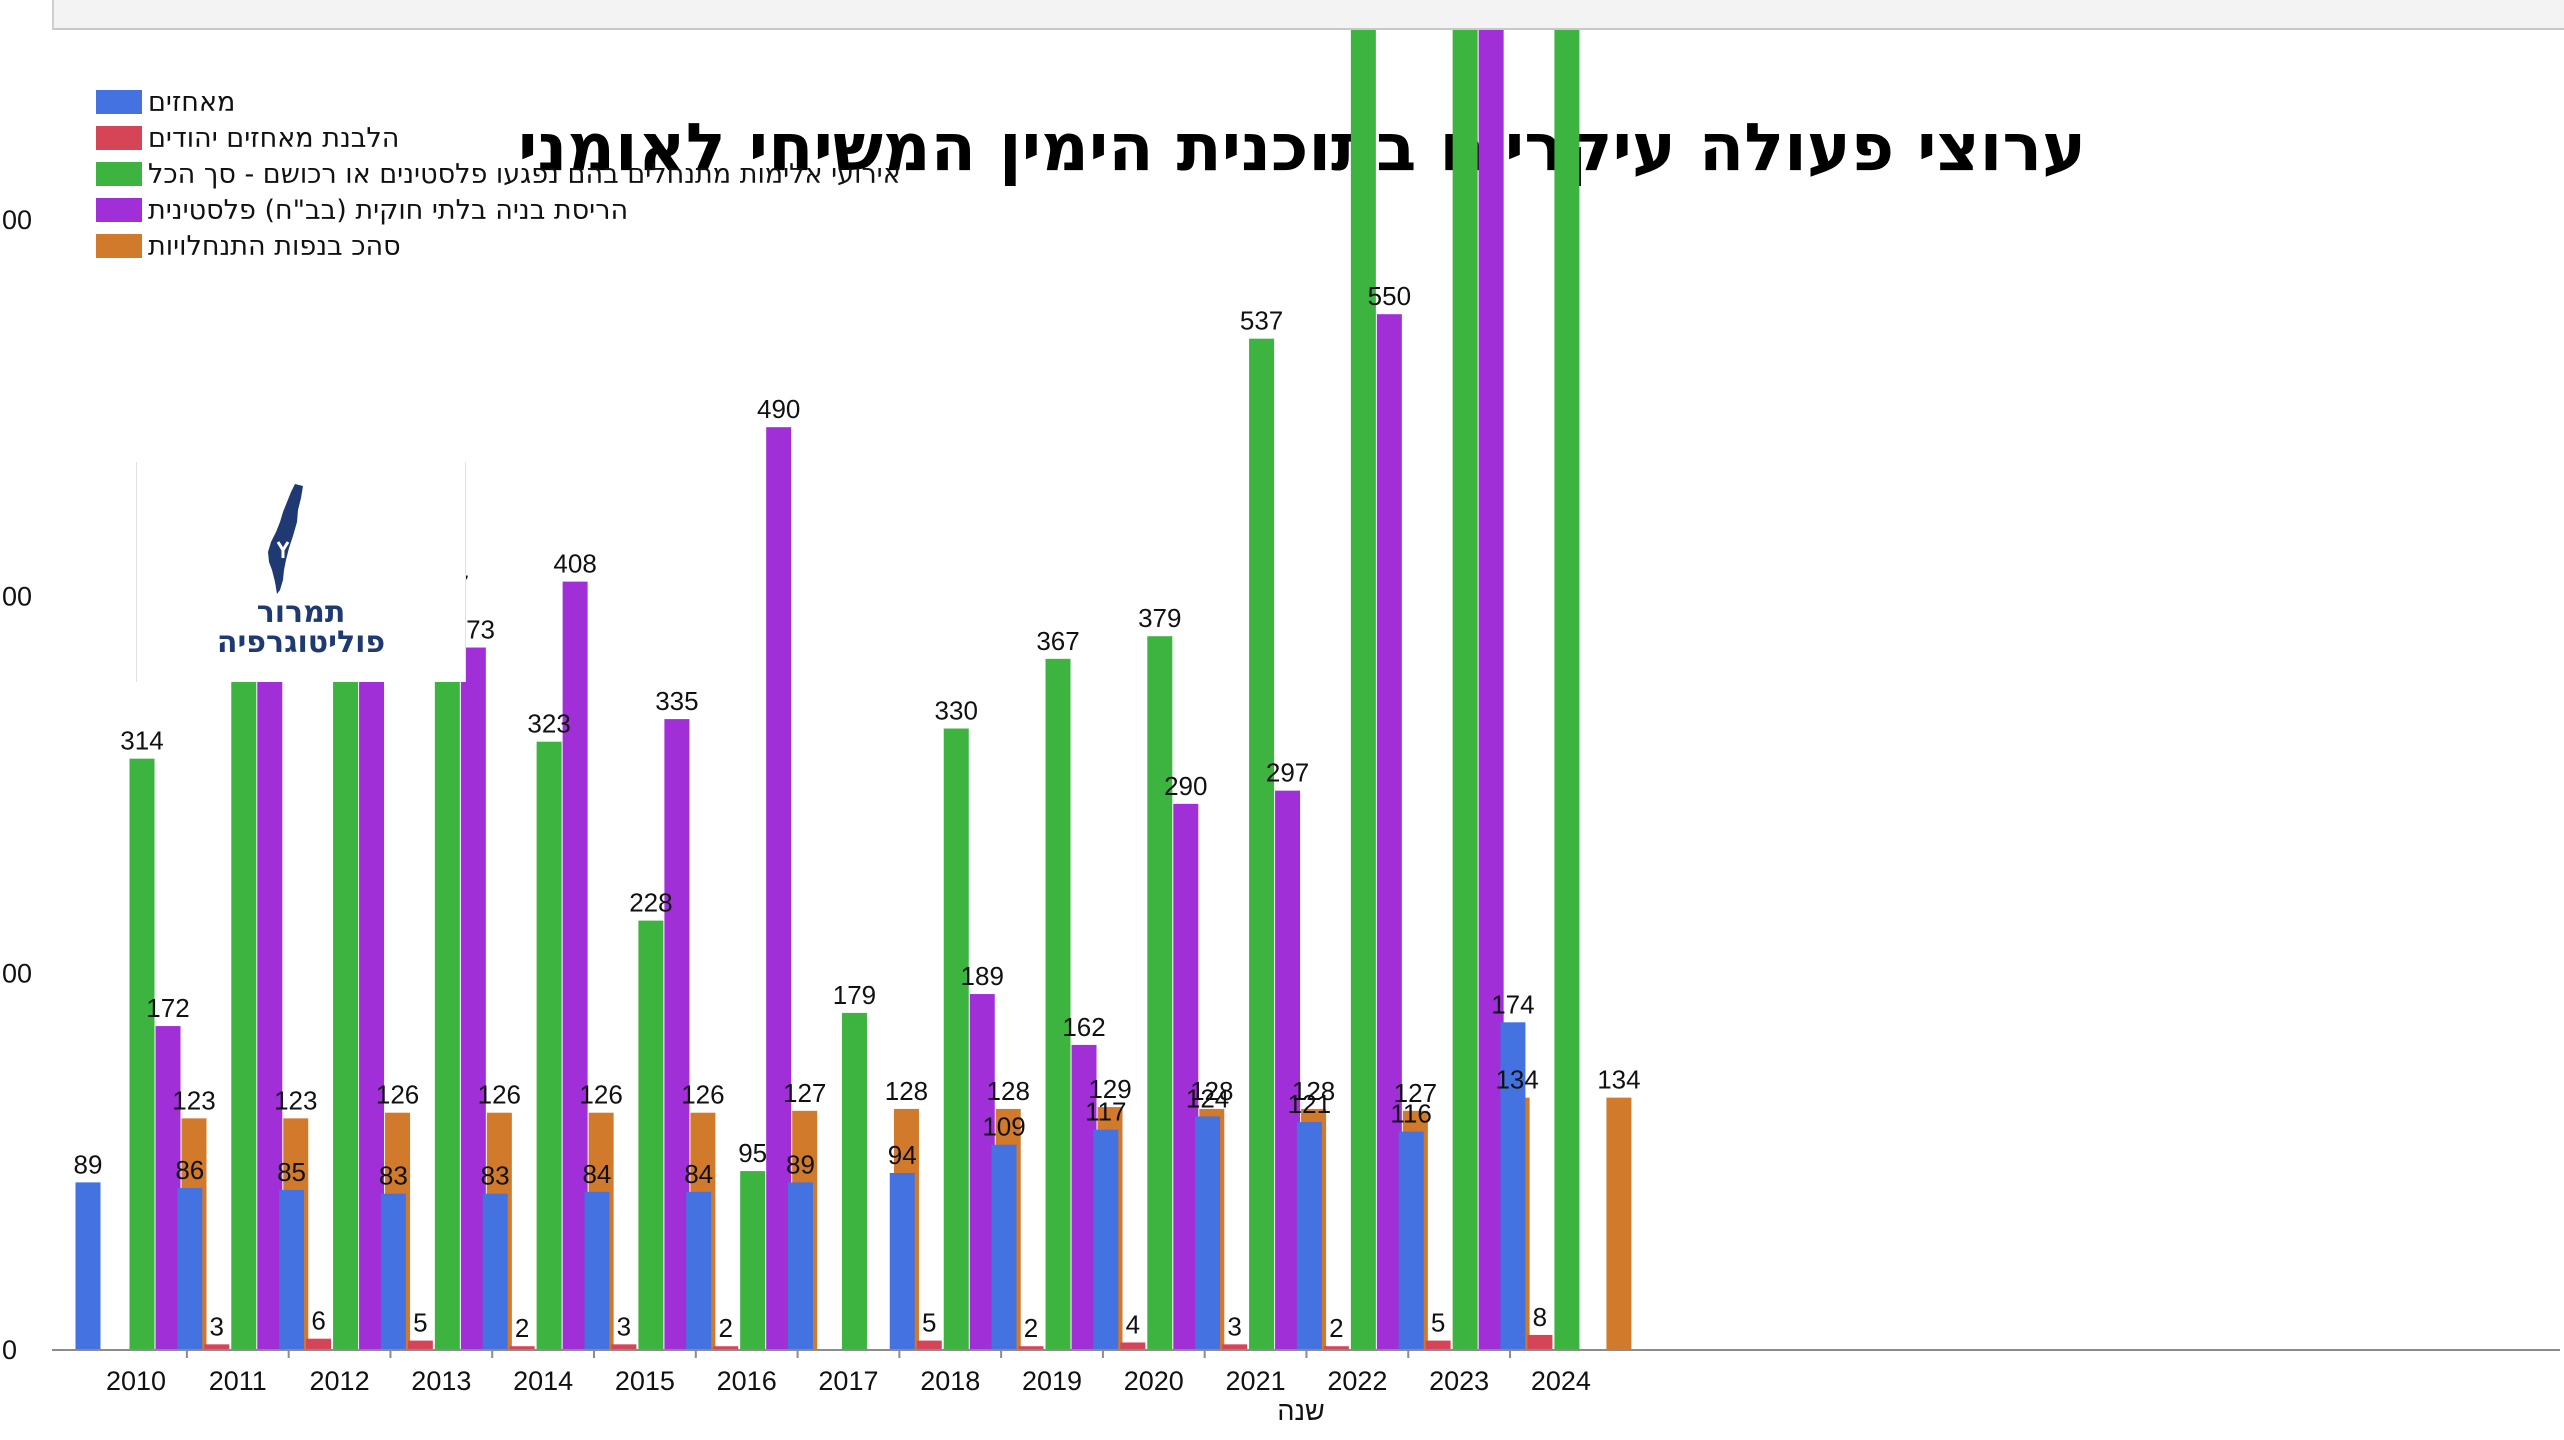  I want to click on data-label: 116, so click(1410, 1114).